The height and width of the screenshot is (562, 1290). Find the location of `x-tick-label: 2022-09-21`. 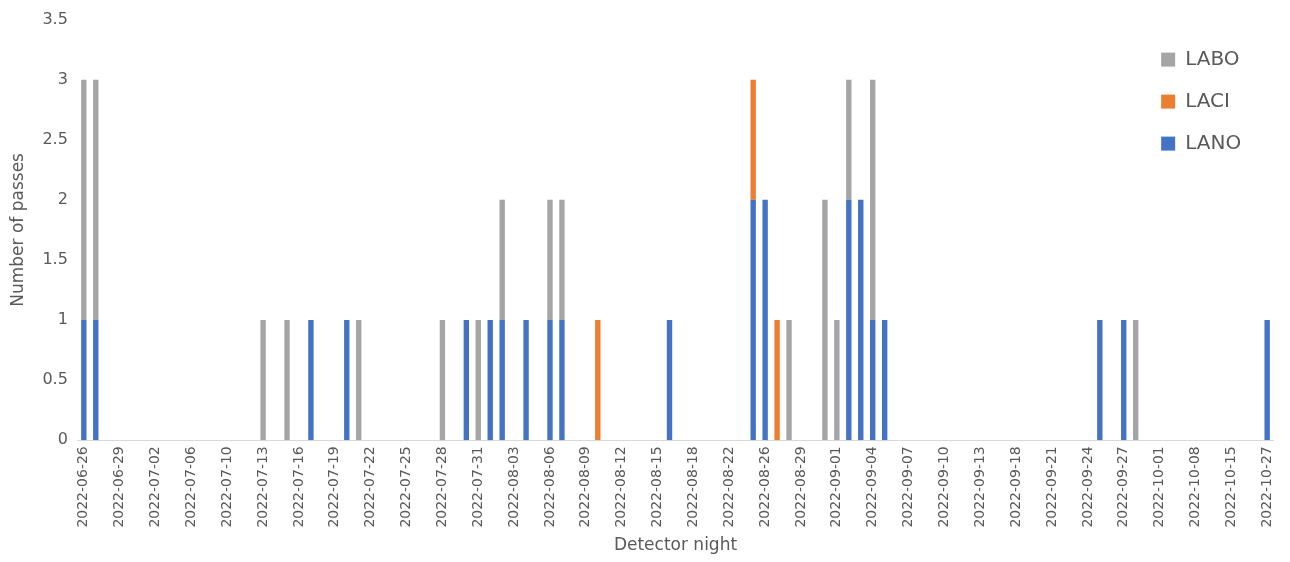

x-tick-label: 2022-09-21 is located at coordinates (1050, 487).